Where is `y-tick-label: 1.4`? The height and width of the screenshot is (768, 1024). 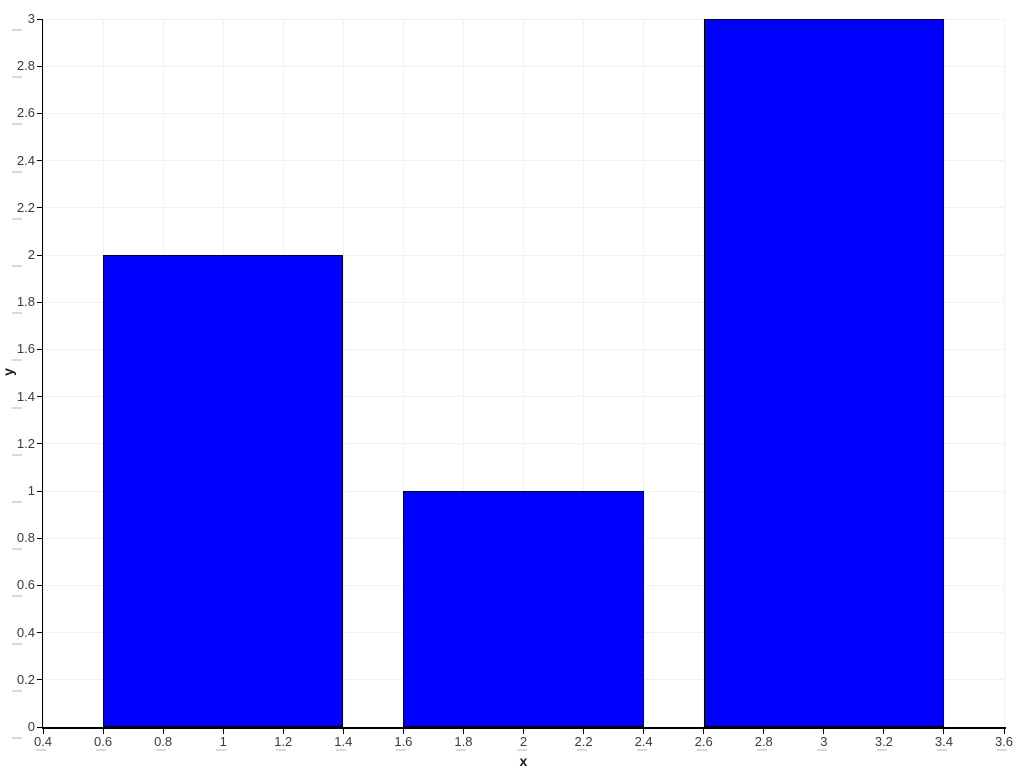 y-tick-label: 1.4 is located at coordinates (25, 396).